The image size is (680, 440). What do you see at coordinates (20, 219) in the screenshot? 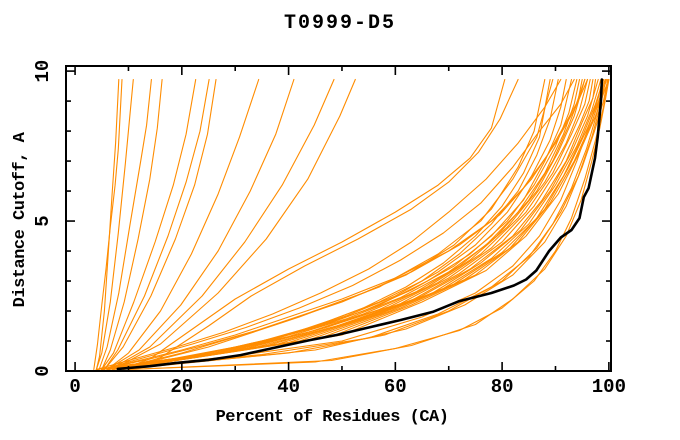
I see `y-axis-title: Distance Cutoff, A` at bounding box center [20, 219].